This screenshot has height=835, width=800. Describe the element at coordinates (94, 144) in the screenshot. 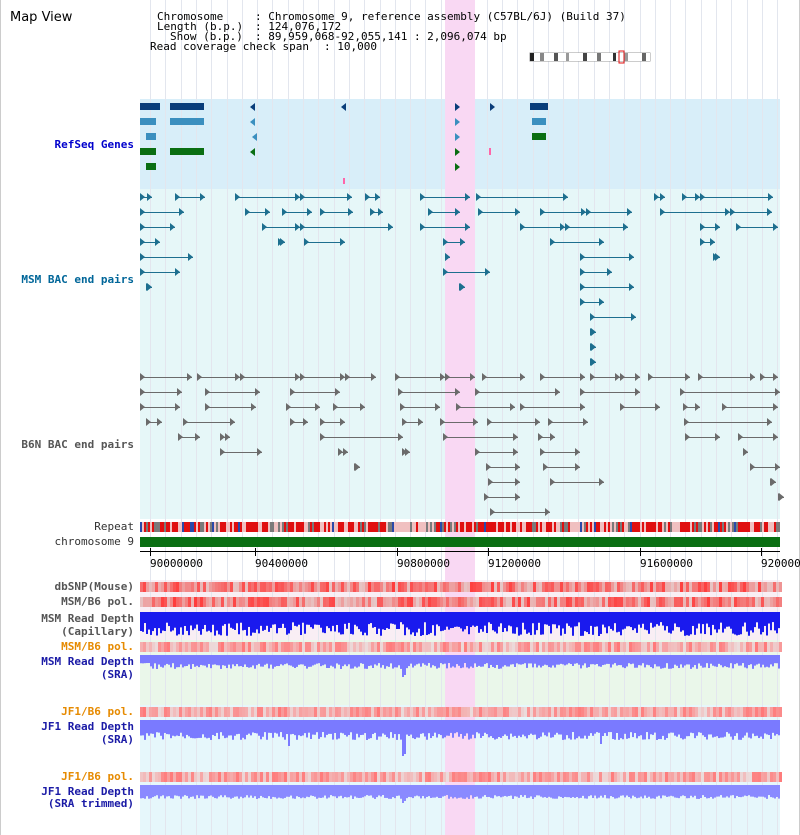

I see `track-label-refseq: RefSeq Genes` at that location.